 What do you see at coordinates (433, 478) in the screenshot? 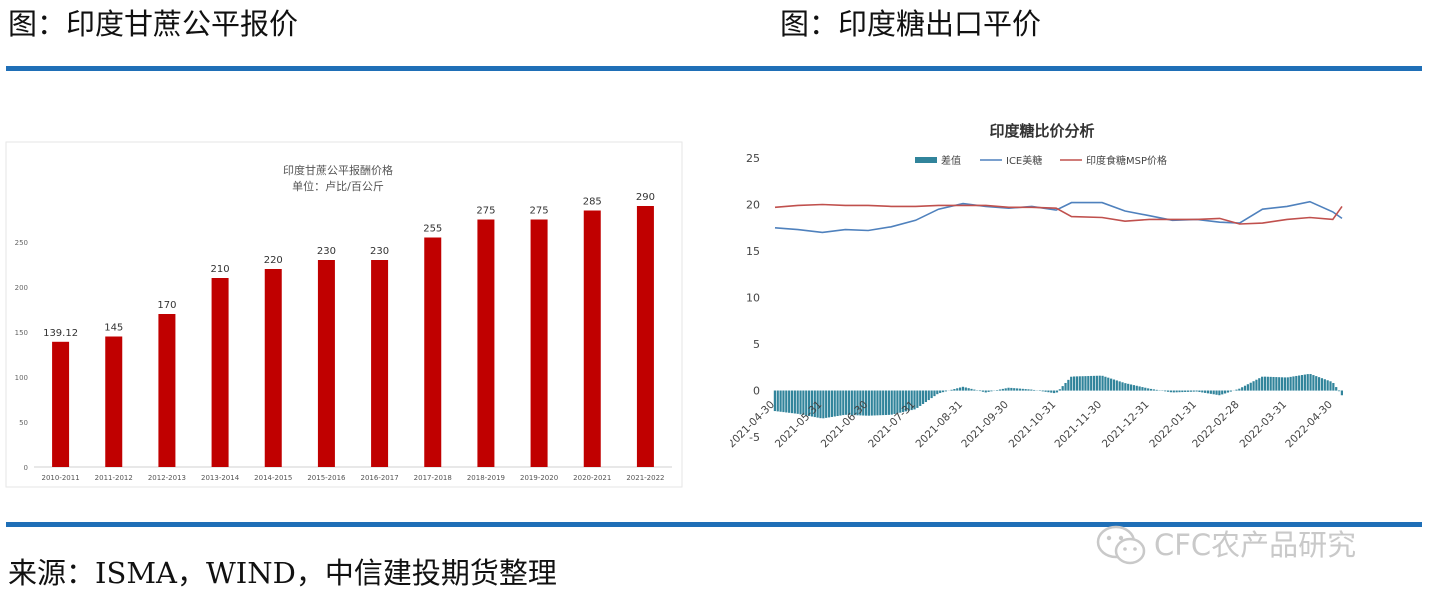
I see `x-tick-label: 2017-2018` at bounding box center [433, 478].